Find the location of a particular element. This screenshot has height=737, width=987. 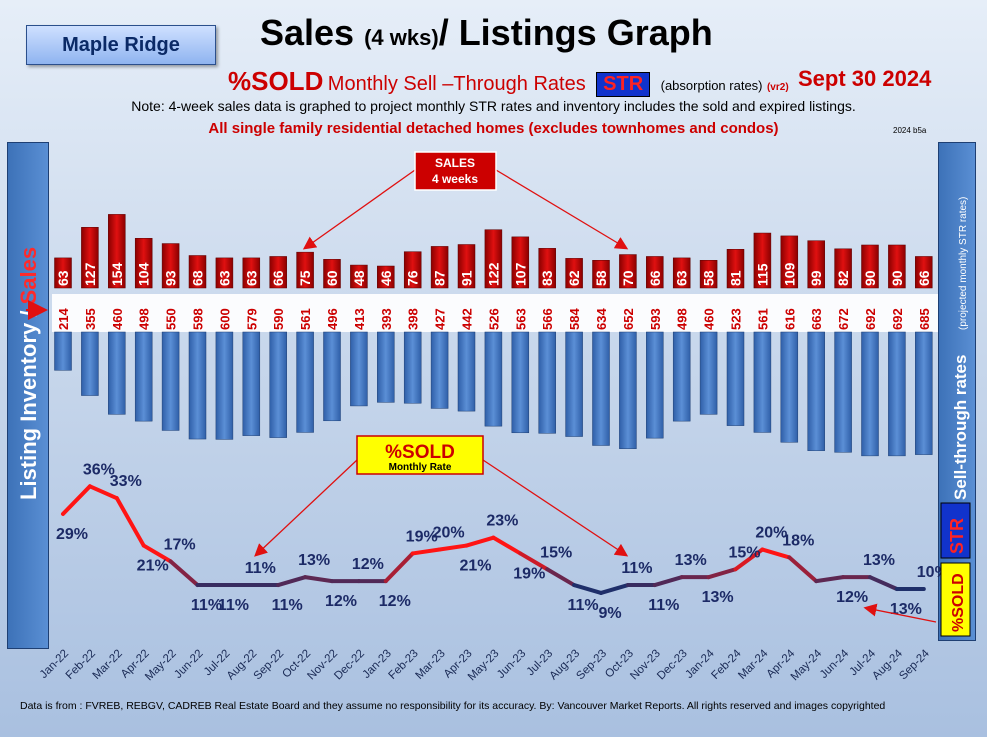

sales-label-Aug-22: 63 is located at coordinates (251, 278).